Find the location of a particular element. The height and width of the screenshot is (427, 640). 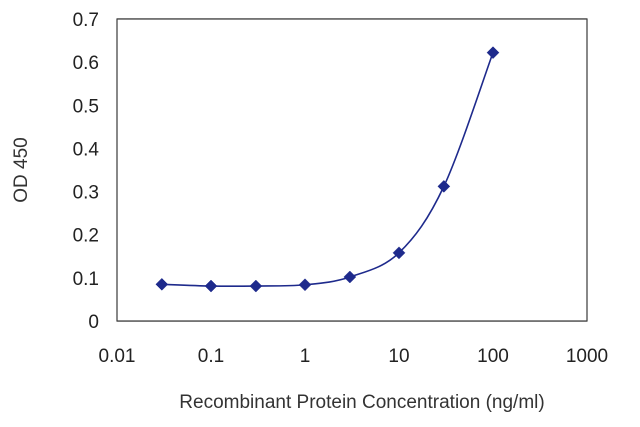

y-tick-label: 0.7 is located at coordinates (86, 20).